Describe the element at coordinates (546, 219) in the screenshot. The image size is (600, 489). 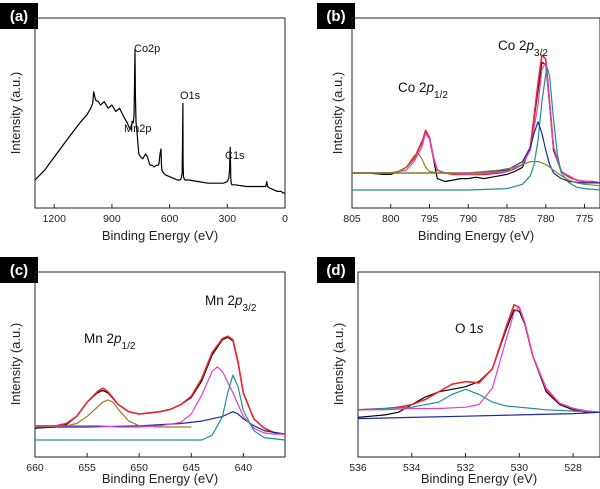
I see `x-tick-label: 780` at that location.